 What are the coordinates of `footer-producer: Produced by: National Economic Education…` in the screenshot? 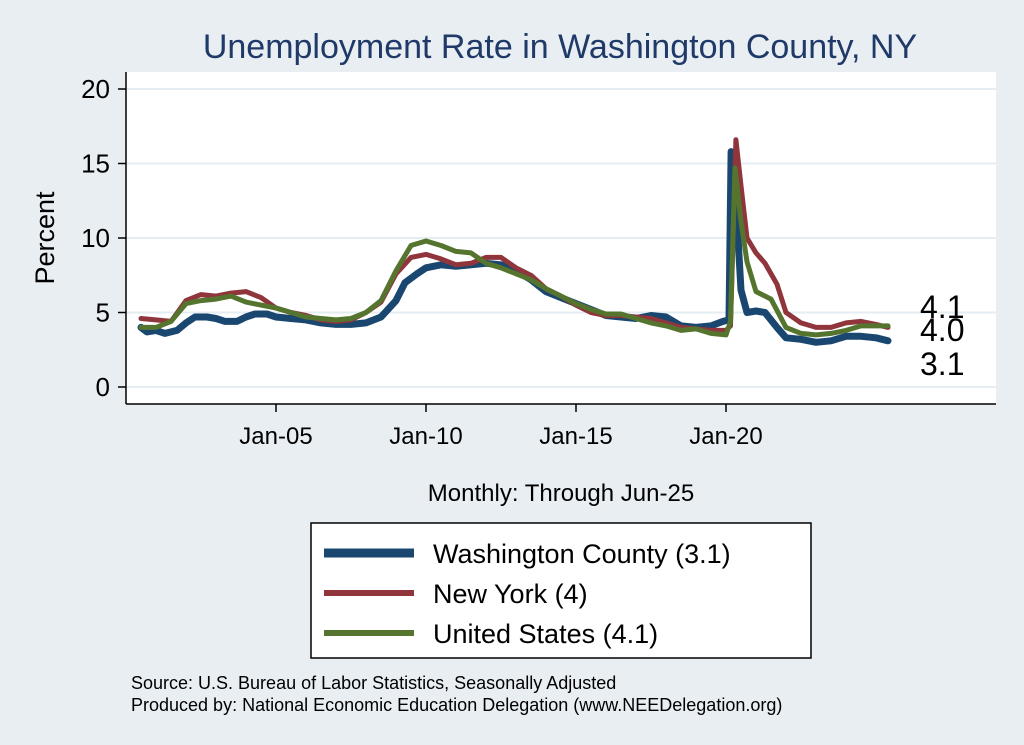 It's located at (456, 705).